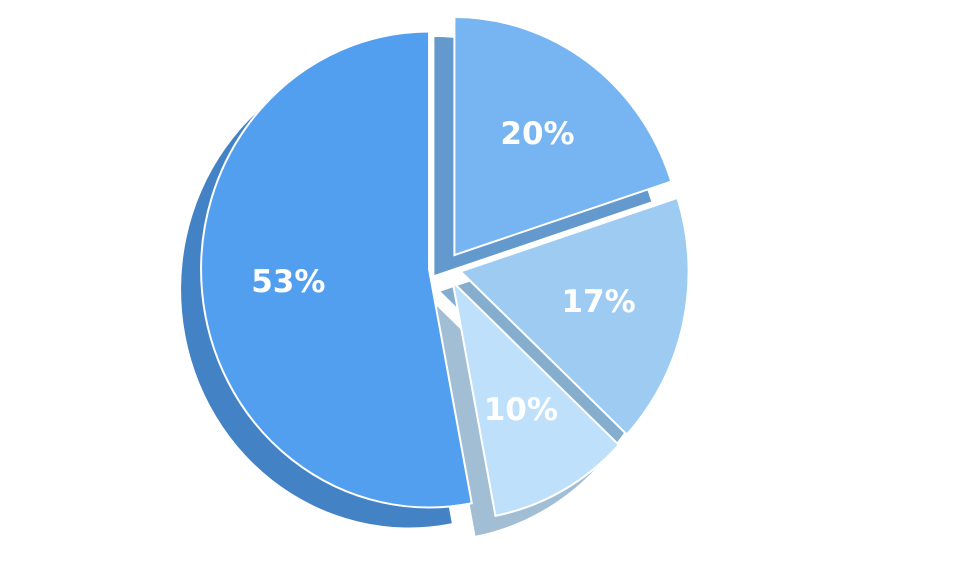 The image size is (961, 582). What do you see at coordinates (521, 410) in the screenshot?
I see `data-label: 10%` at bounding box center [521, 410].